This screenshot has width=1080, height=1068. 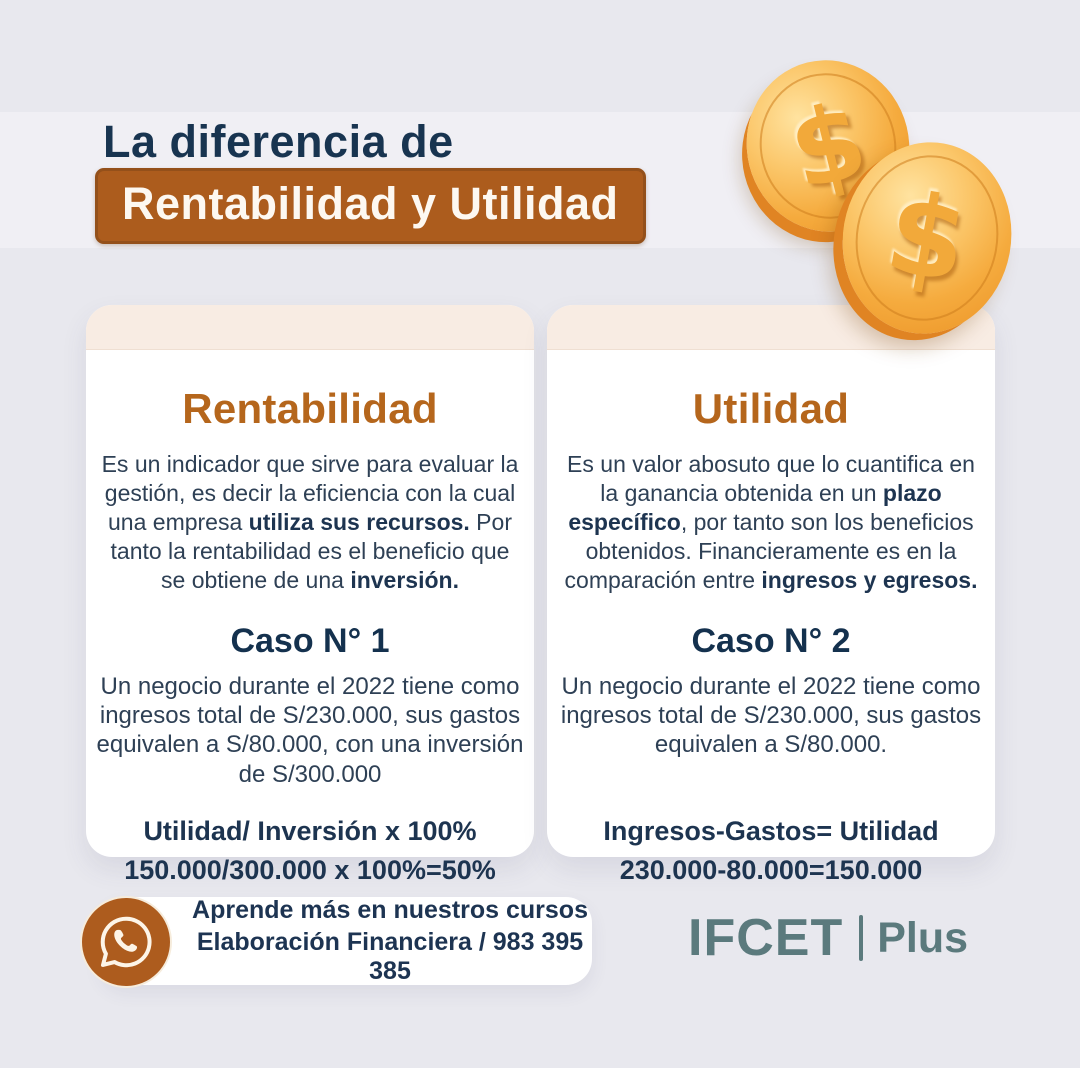 I want to click on formula-line: Ingresos-Gastos= Utilidad, so click(x=771, y=830).